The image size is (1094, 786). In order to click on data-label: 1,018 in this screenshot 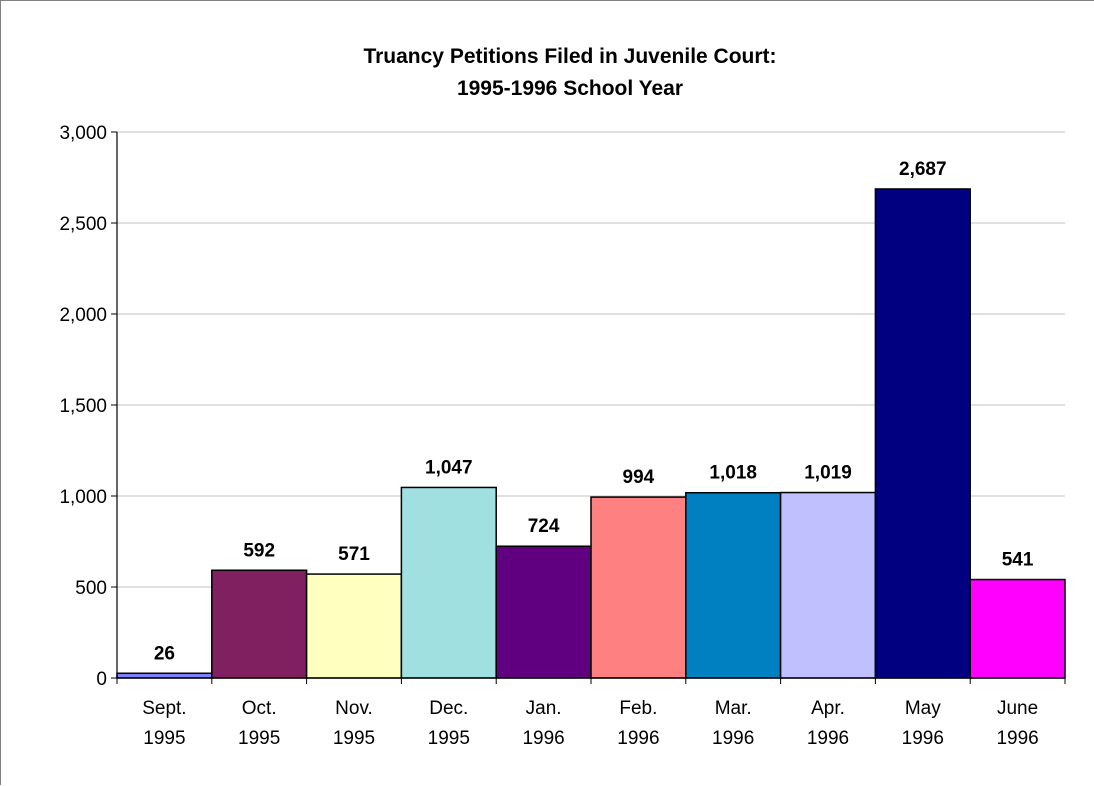, I will do `click(733, 473)`.